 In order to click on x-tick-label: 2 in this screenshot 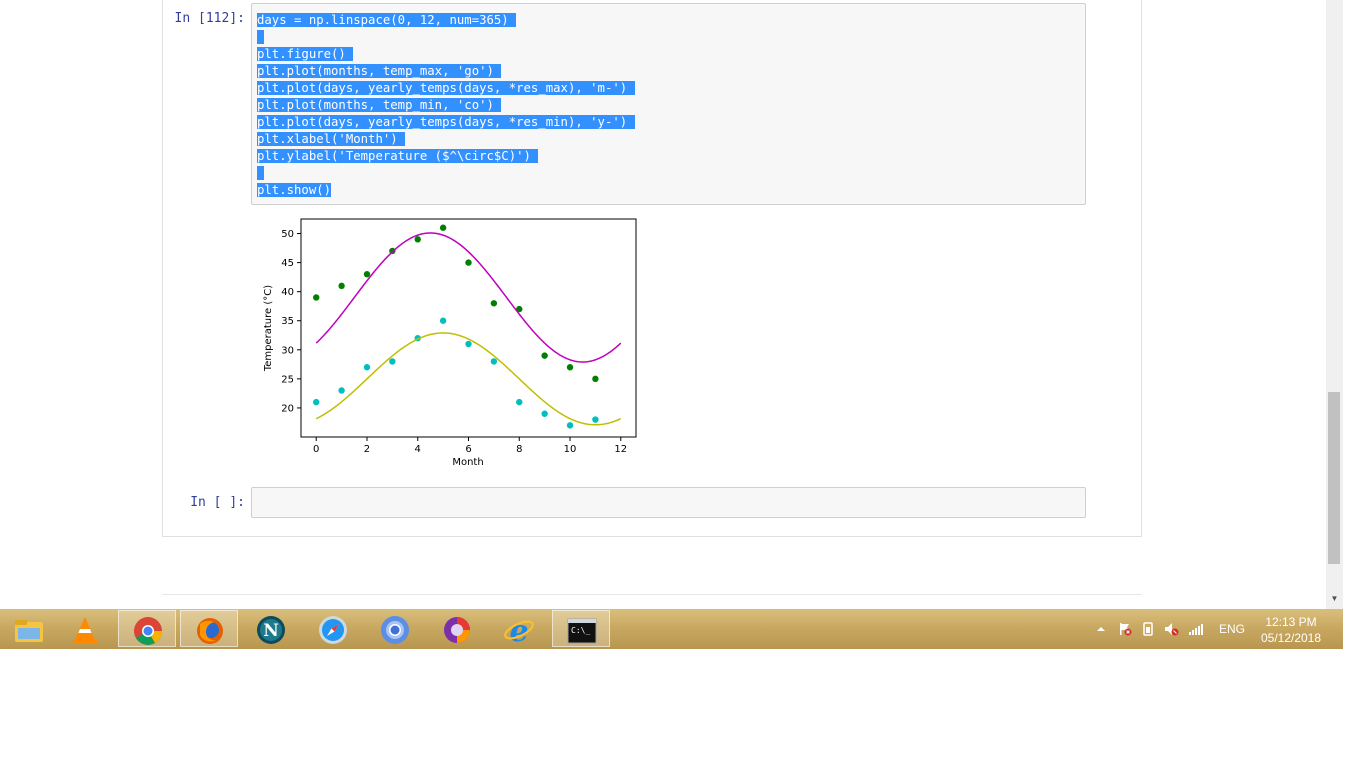, I will do `click(367, 449)`.